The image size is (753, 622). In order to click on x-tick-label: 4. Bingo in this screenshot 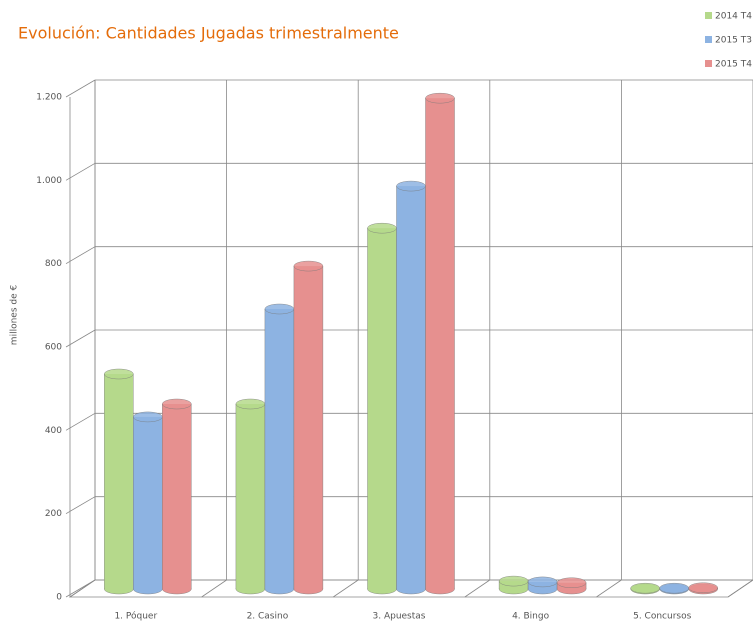, I will do `click(531, 617)`.